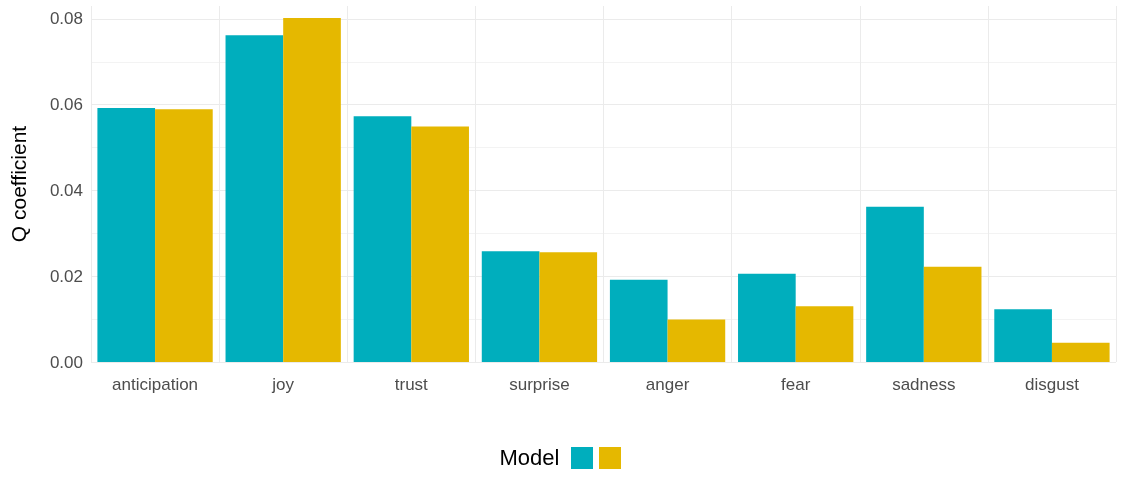 The image size is (1121, 484). What do you see at coordinates (283, 384) in the screenshot?
I see `x-tick-label: joy` at bounding box center [283, 384].